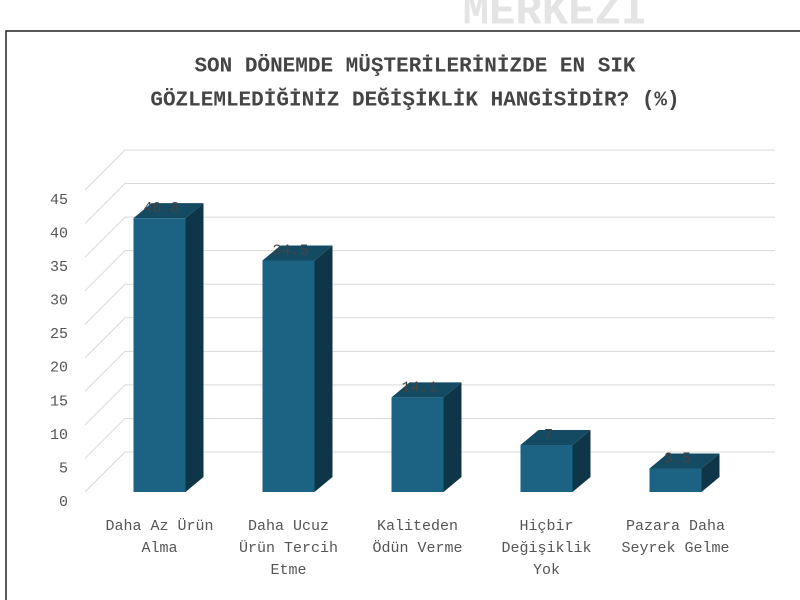  Describe the element at coordinates (546, 548) in the screenshot. I see `x-tick-label: Hiçbir Değişiklik Yok` at that location.